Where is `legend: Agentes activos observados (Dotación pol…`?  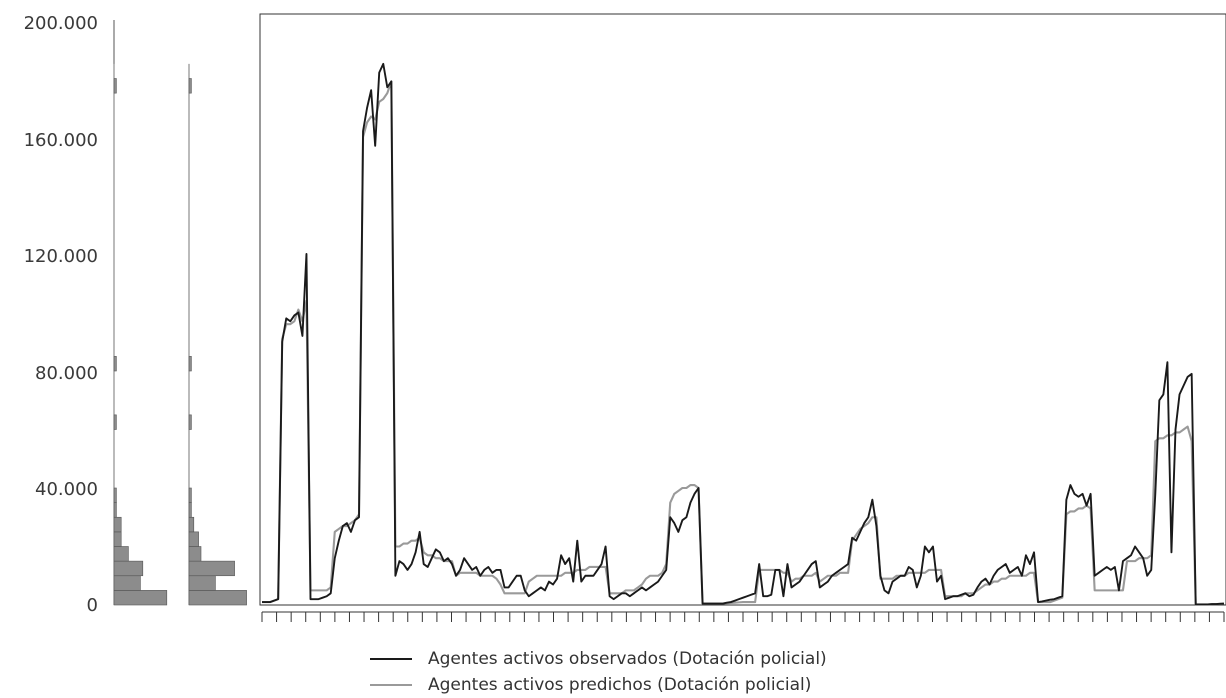
legend: Agentes activos observados (Dotación pol… is located at coordinates (598, 672).